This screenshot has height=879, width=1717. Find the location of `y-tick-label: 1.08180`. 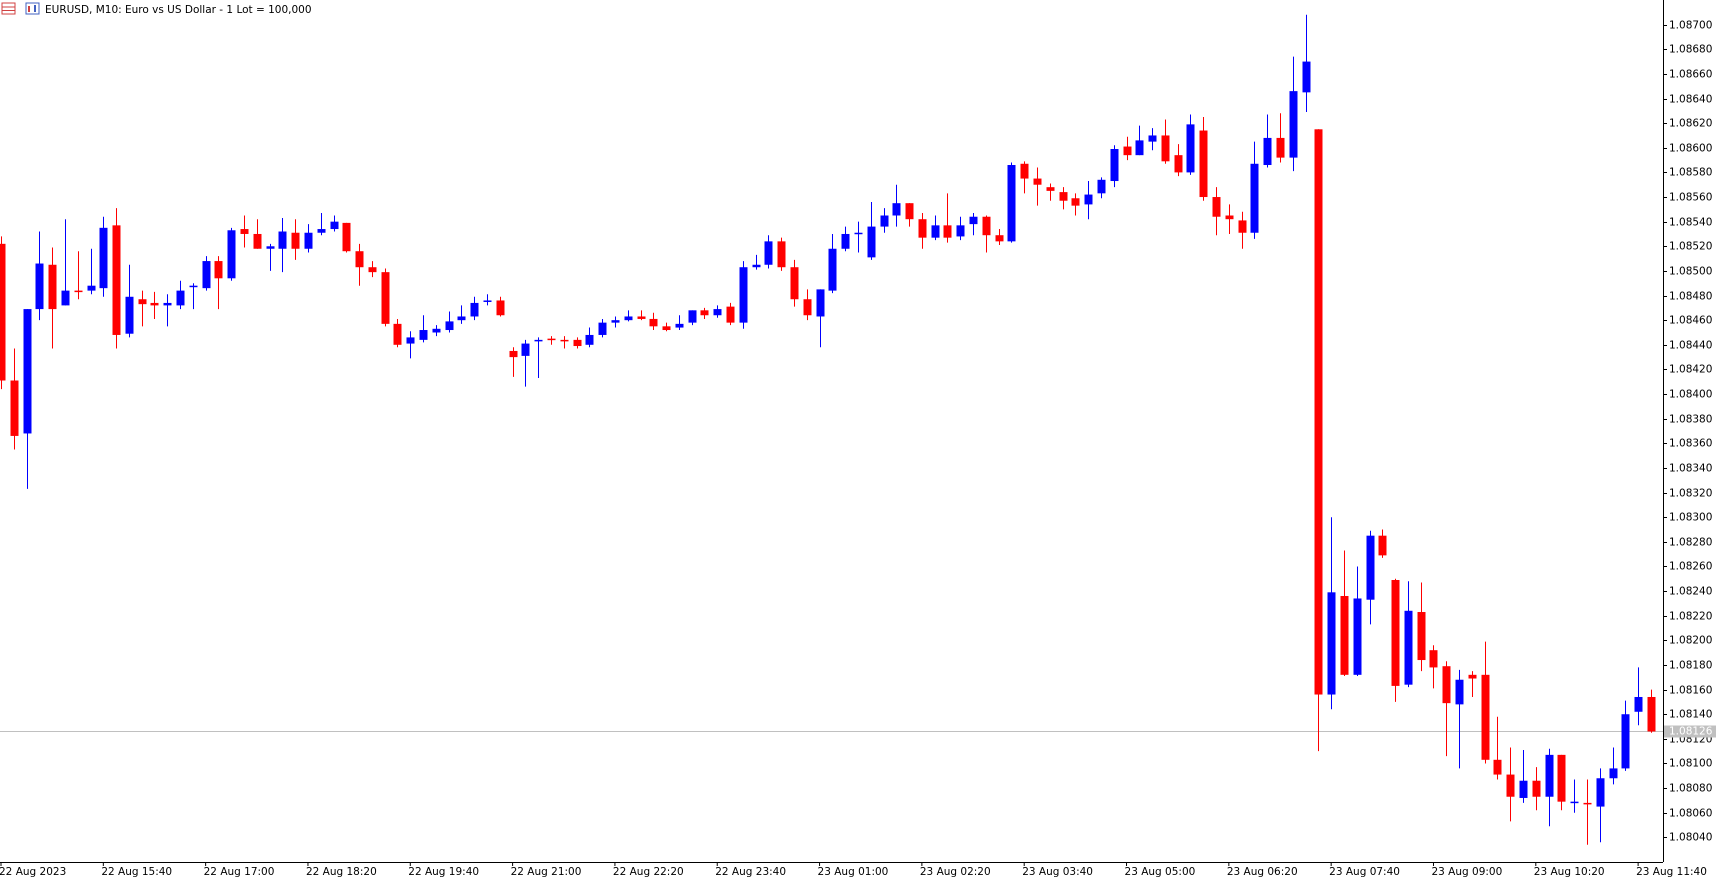

y-tick-label: 1.08180 is located at coordinates (1690, 666).